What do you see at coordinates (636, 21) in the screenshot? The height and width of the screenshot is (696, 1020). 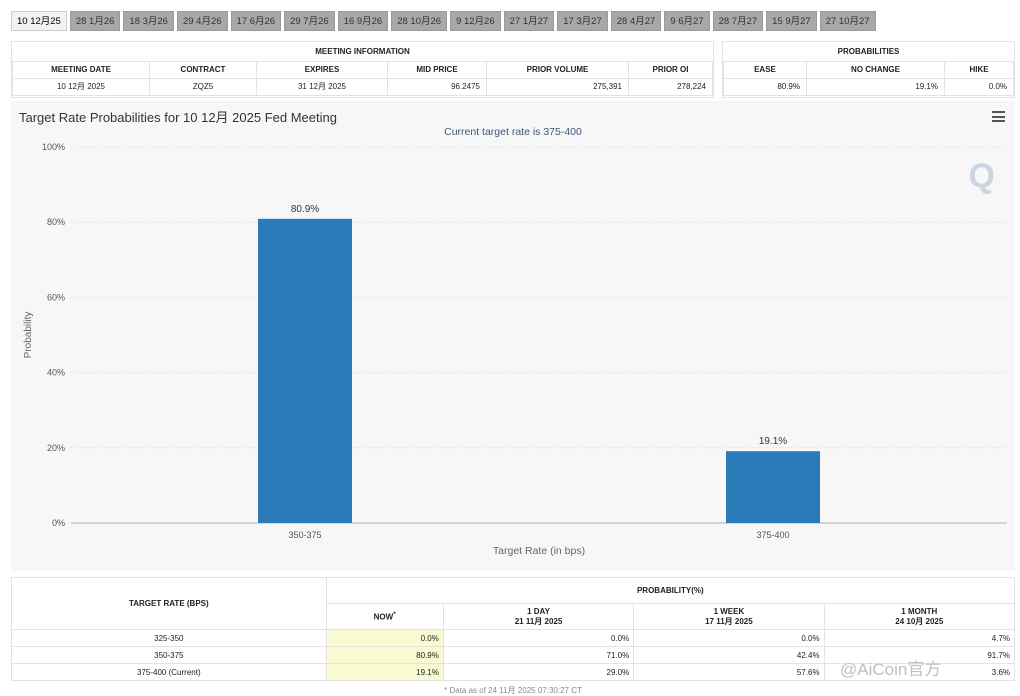 I see `meeting-tab: 28 4月27` at bounding box center [636, 21].